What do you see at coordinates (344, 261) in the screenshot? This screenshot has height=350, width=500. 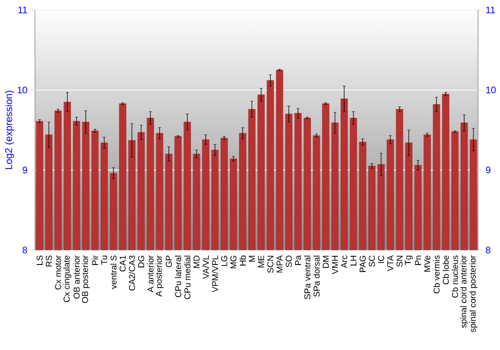 I see `x-tick-label: Arc` at bounding box center [344, 261].